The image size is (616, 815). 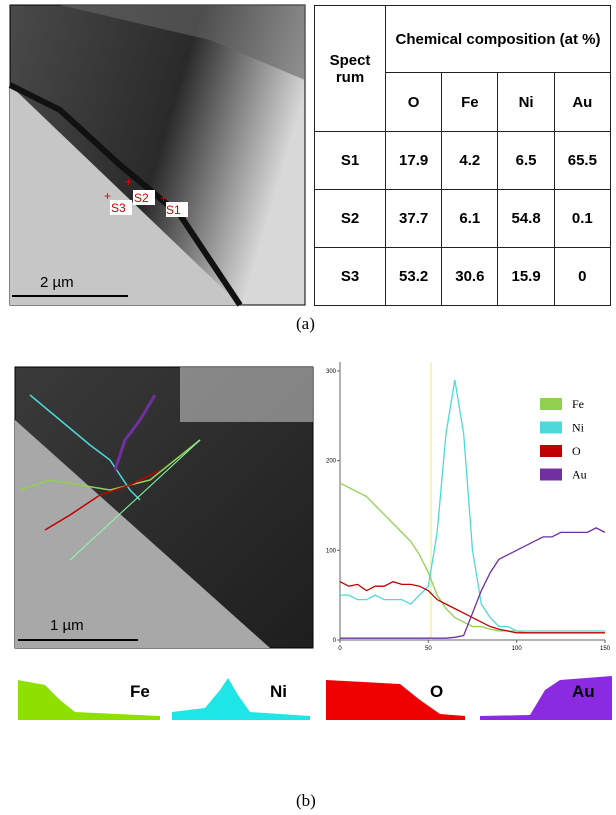 I want to click on y-tick-label: 0, so click(x=335, y=641).